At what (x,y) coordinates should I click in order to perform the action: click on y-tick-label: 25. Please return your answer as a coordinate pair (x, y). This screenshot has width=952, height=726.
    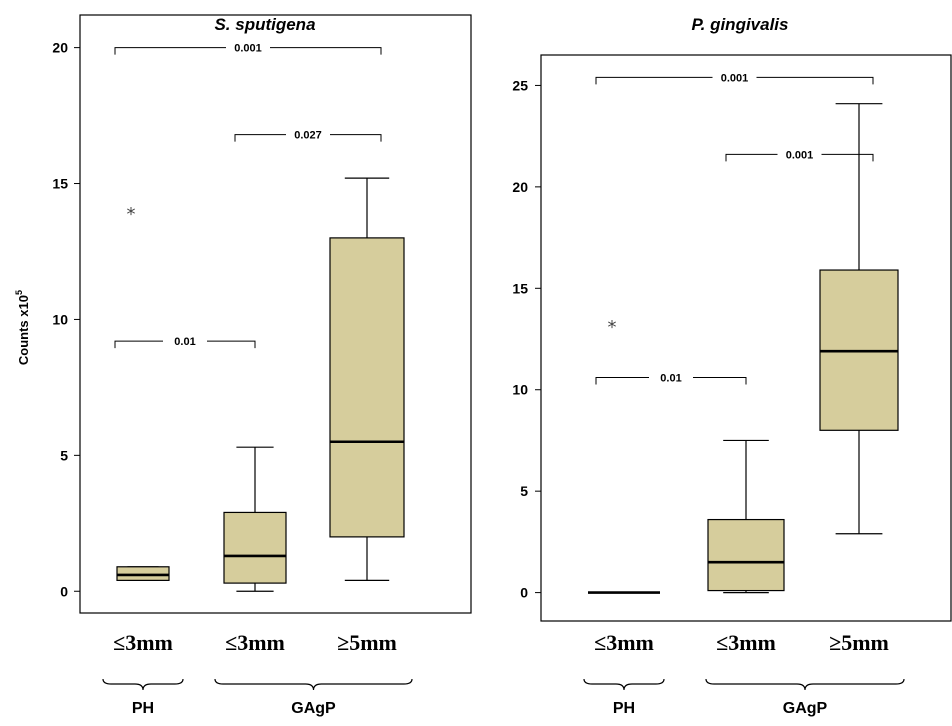
    Looking at the image, I should click on (520, 85).